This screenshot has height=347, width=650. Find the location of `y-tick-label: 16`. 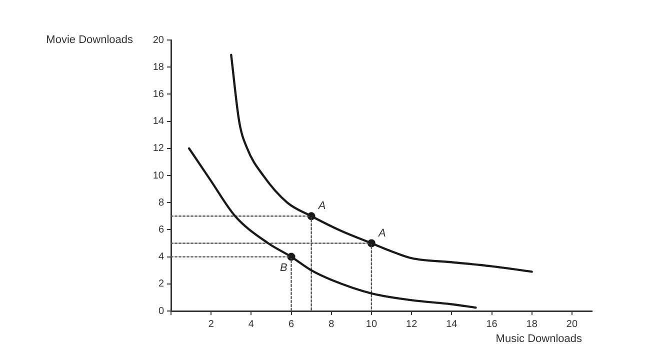

y-tick-label: 16 is located at coordinates (158, 94).